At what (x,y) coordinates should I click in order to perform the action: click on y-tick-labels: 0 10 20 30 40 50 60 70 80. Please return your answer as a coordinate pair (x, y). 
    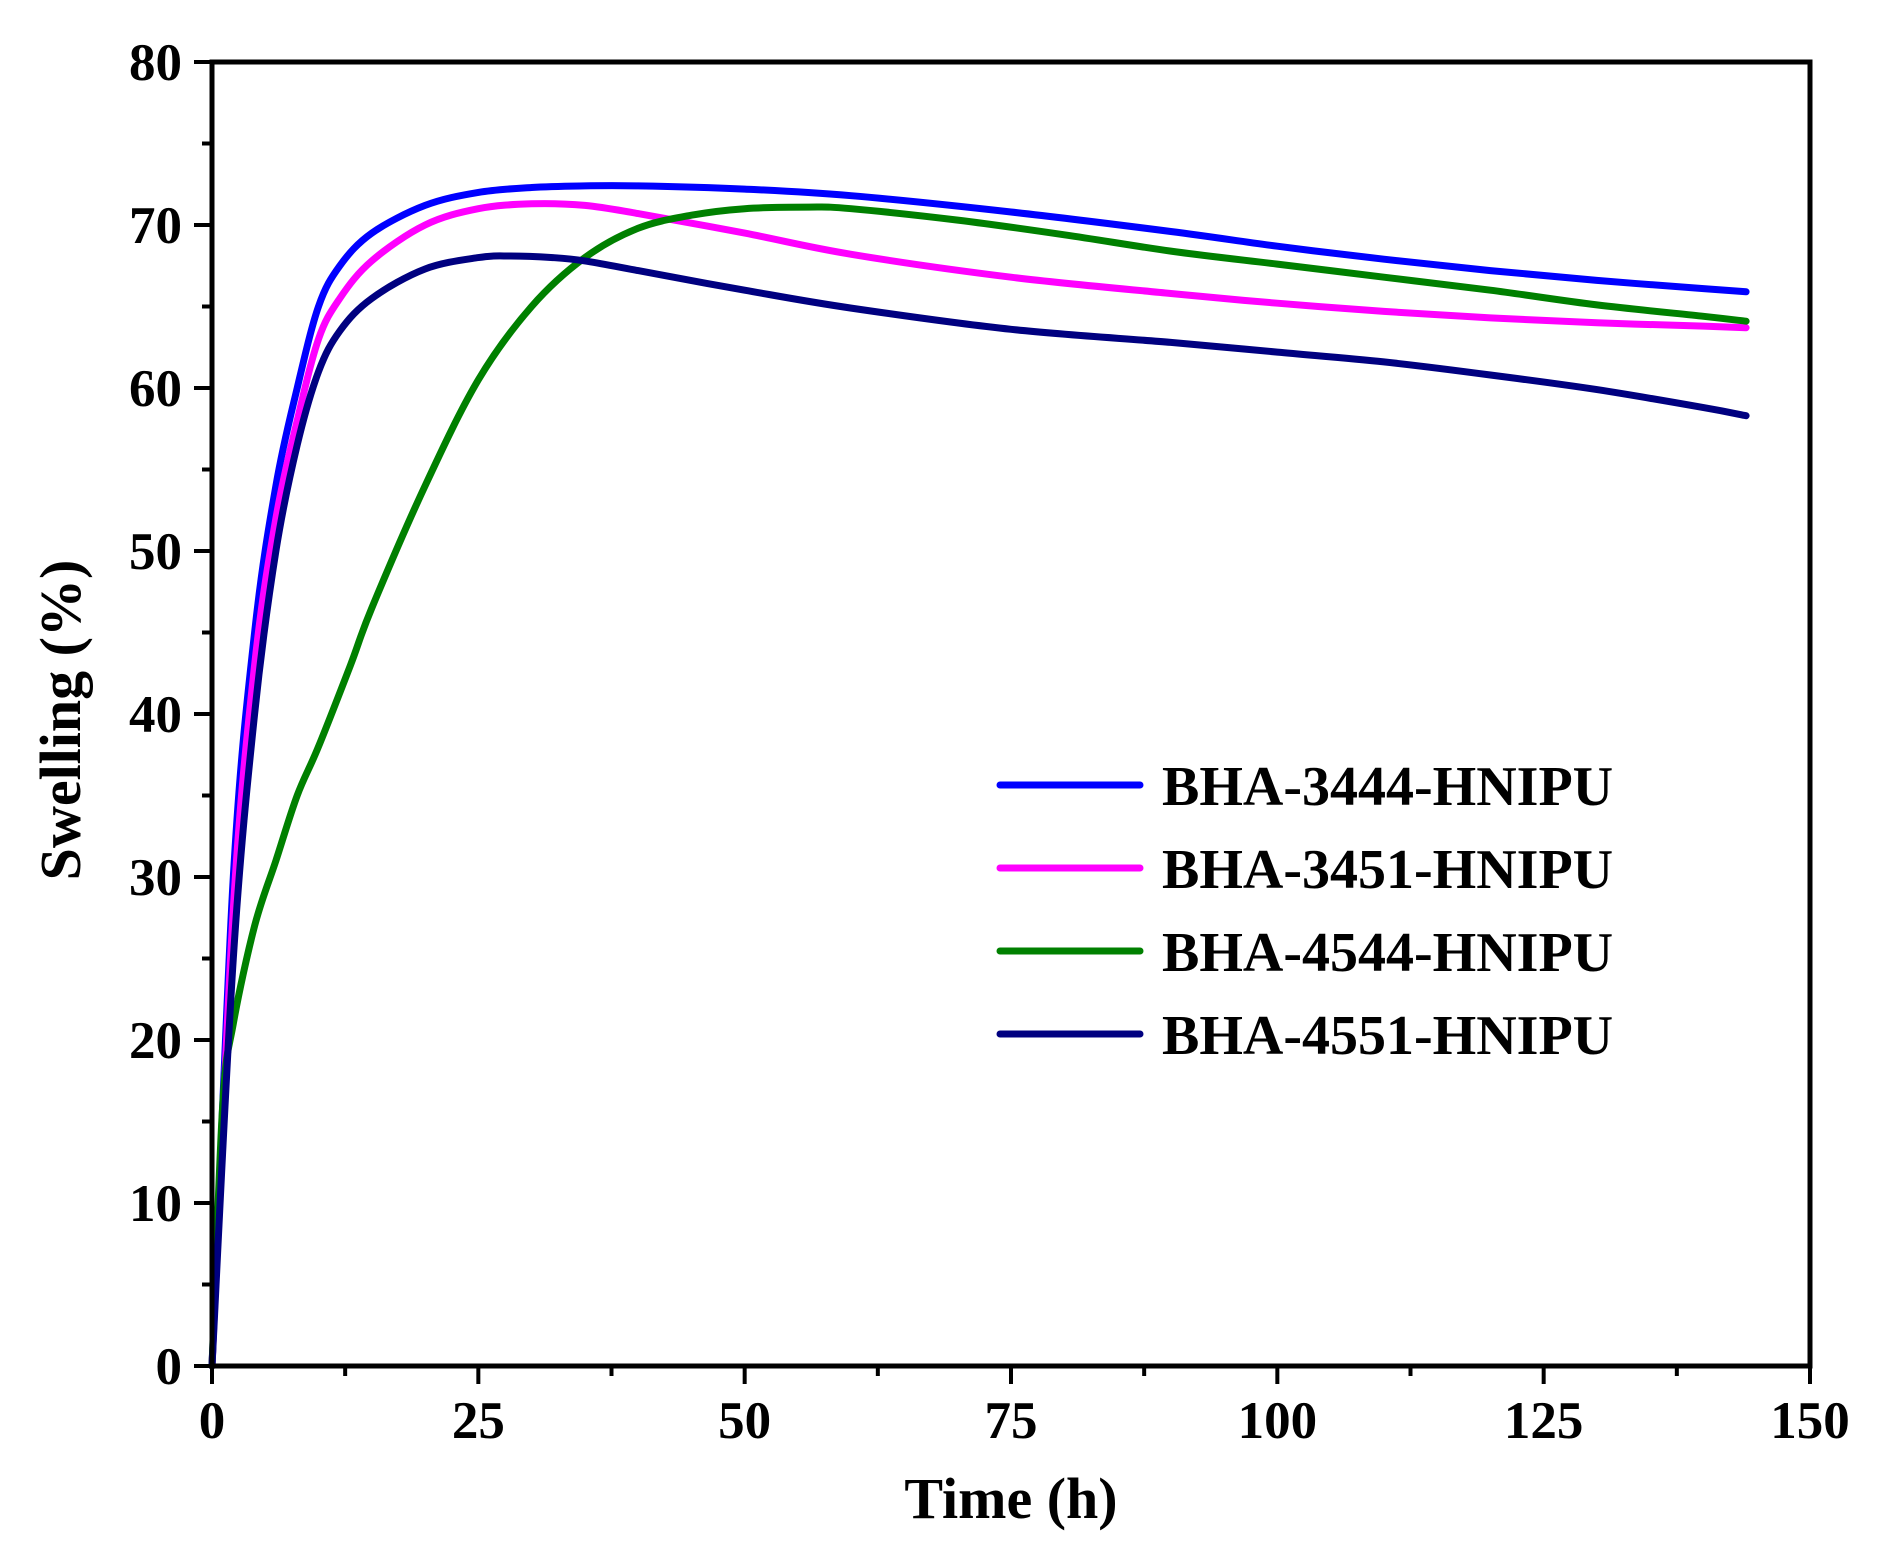
    Looking at the image, I should click on (155, 715).